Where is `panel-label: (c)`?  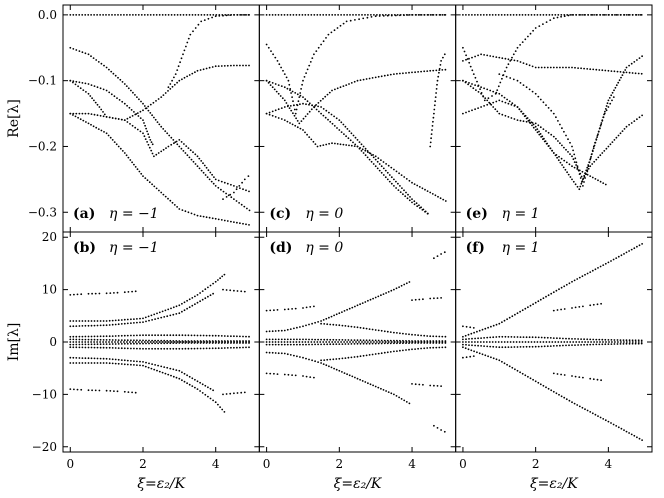 panel-label: (c) is located at coordinates (280, 214).